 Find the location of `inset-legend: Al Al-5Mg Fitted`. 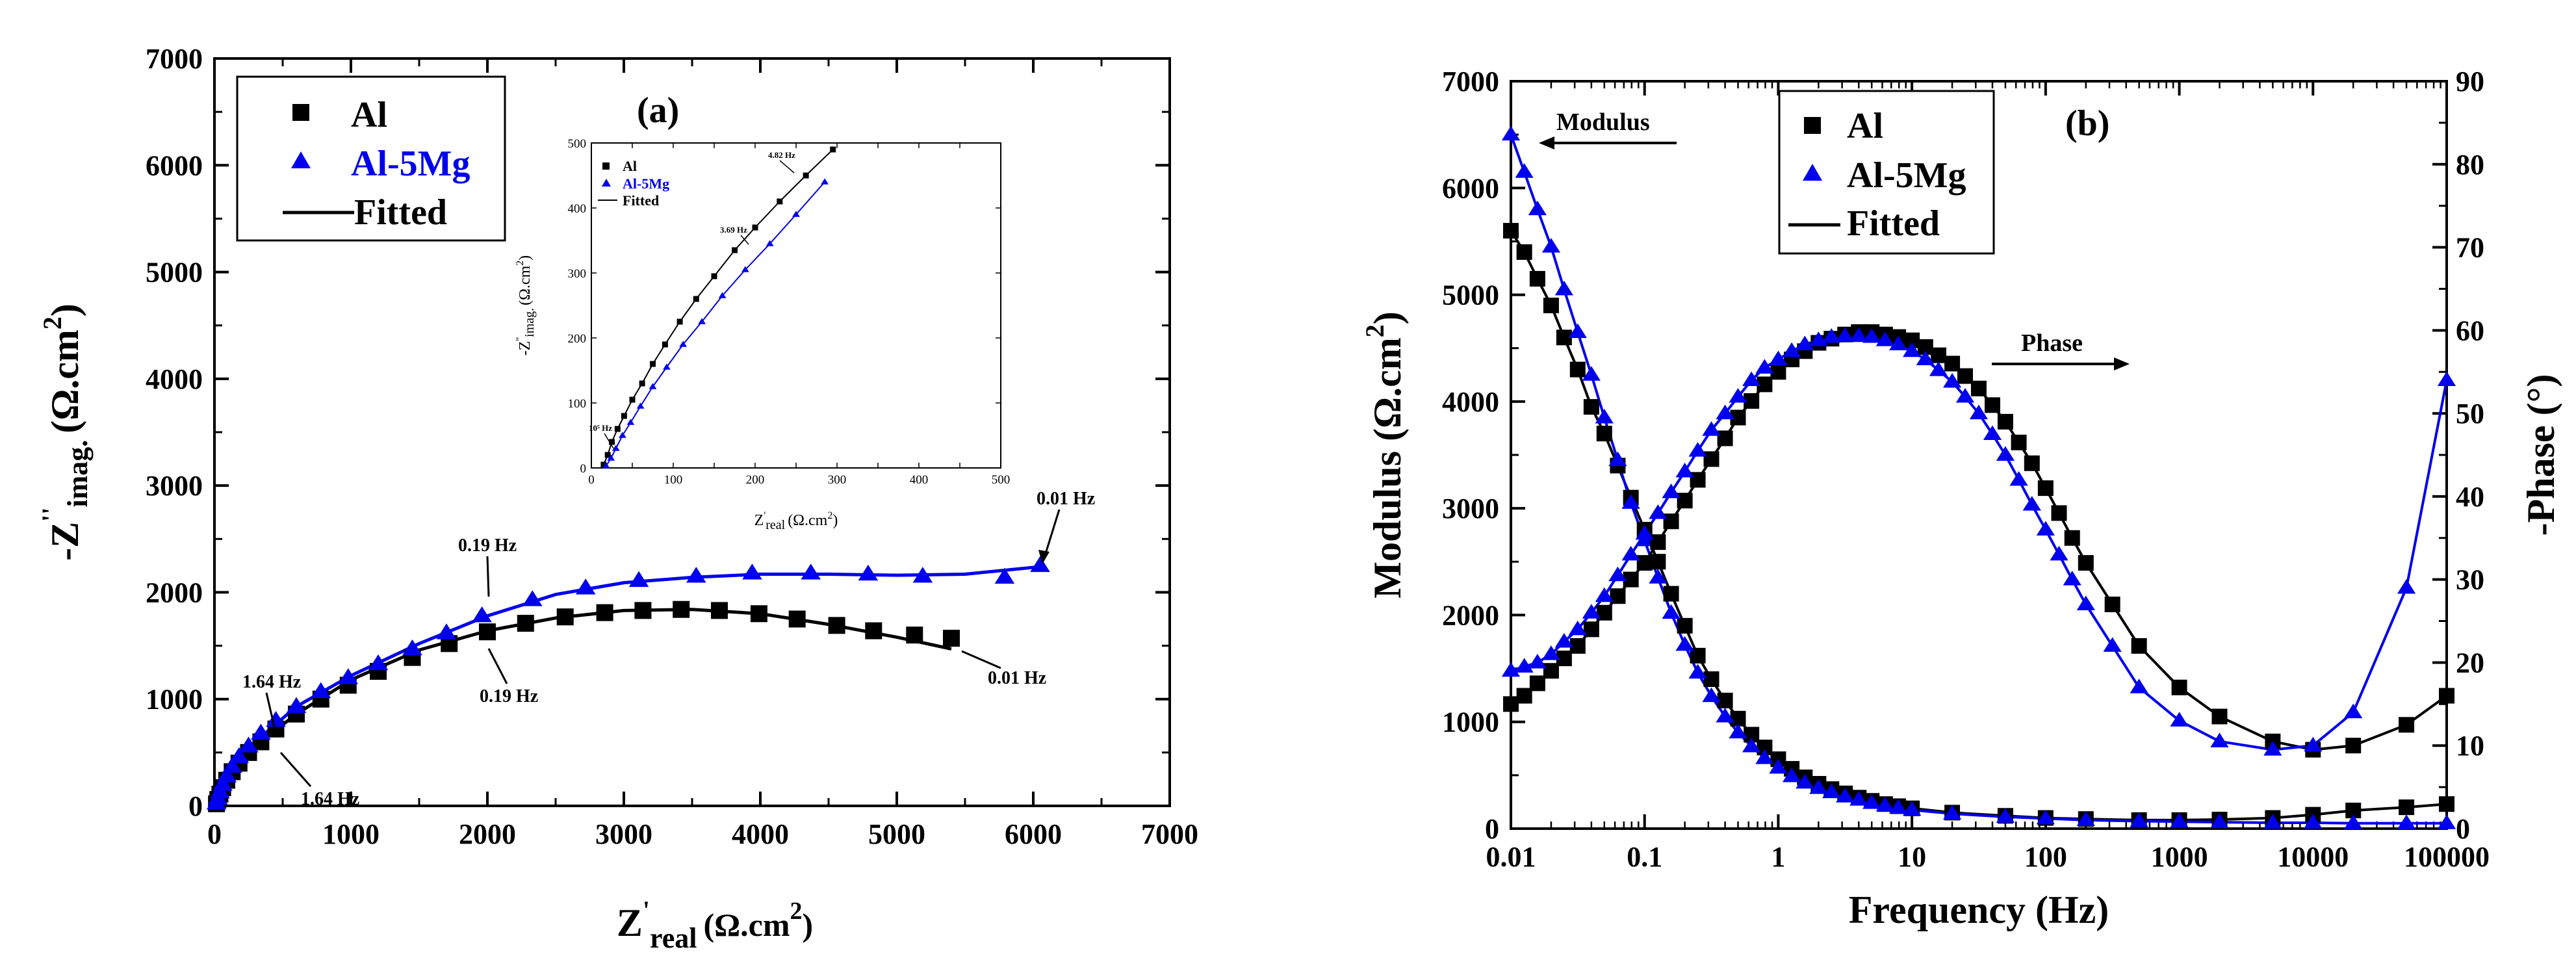

inset-legend: Al Al-5Mg Fitted is located at coordinates (634, 184).